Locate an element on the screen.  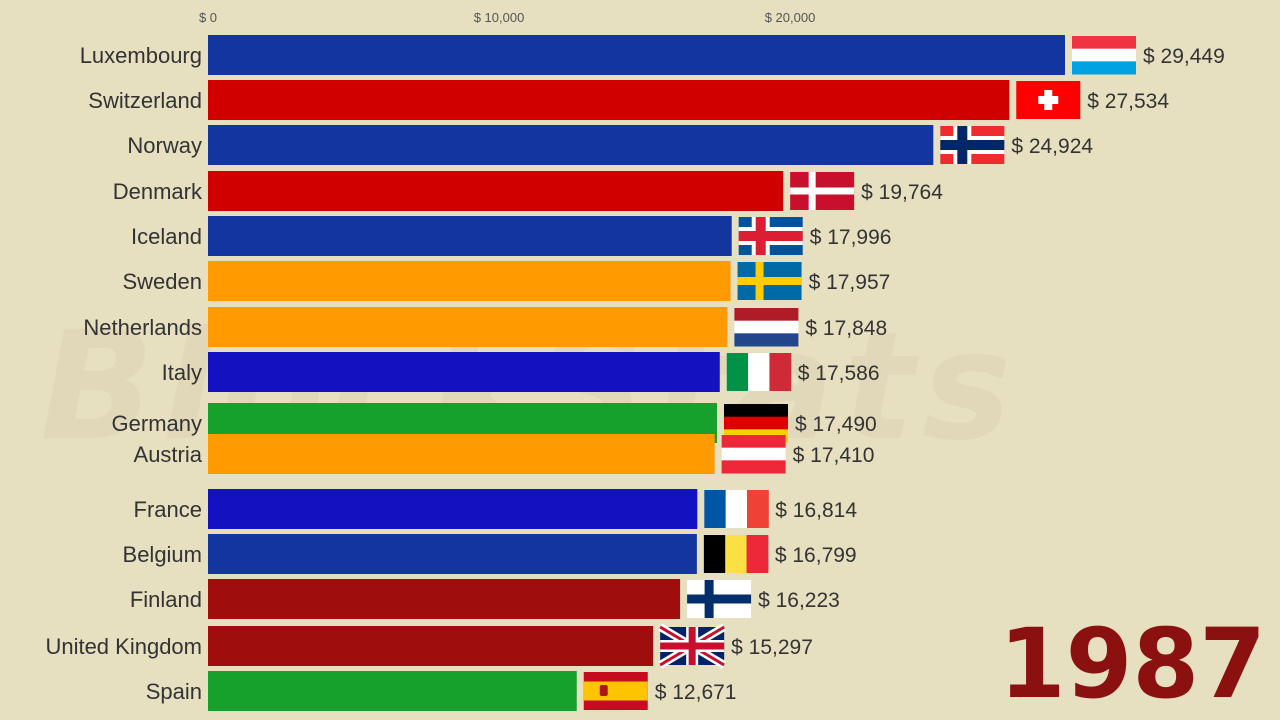
bar-france is located at coordinates (453, 509).